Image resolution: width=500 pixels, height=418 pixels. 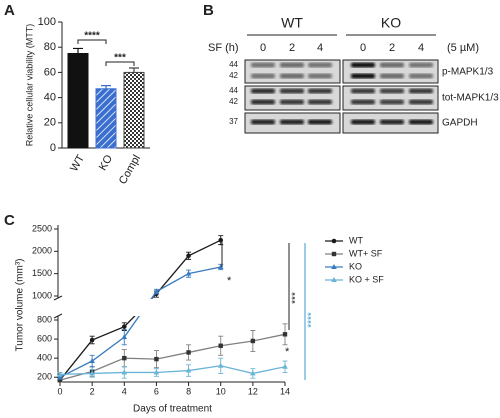 What do you see at coordinates (223, 48) in the screenshot?
I see `time-label: SF (h)` at bounding box center [223, 48].